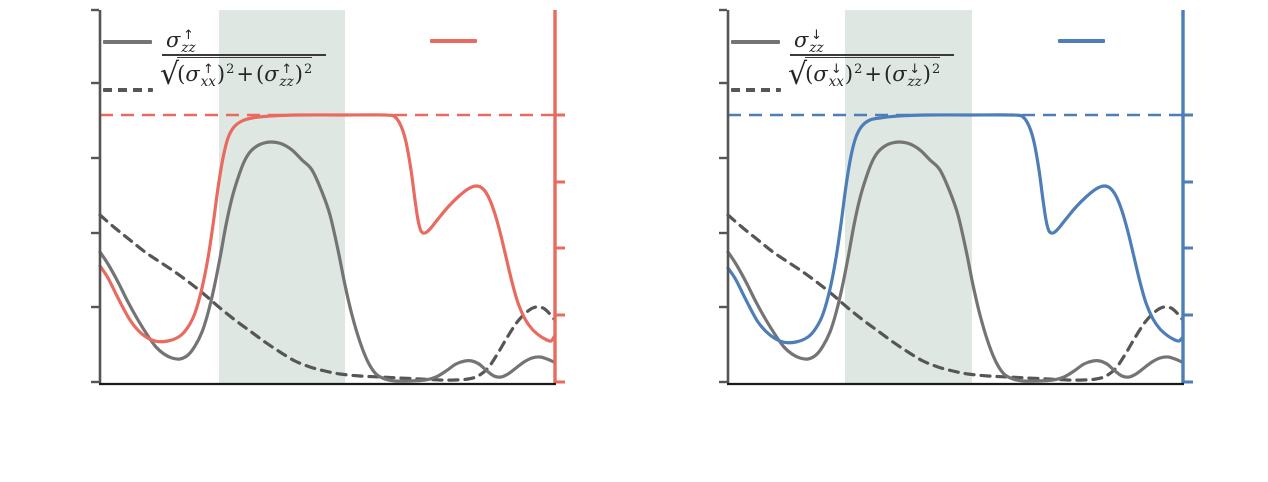 Image resolution: width=1268 pixels, height=482 pixels. I want to click on legend-formula: σ ↑ zz √(σ ↑ xx) 2 +(σ ↑ zz) 2, so click(242, 55).